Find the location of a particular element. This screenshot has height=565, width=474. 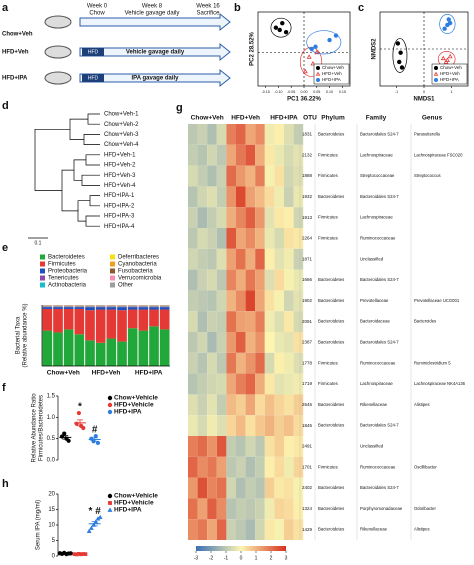

error-bar is located at coordinates (65, 437).